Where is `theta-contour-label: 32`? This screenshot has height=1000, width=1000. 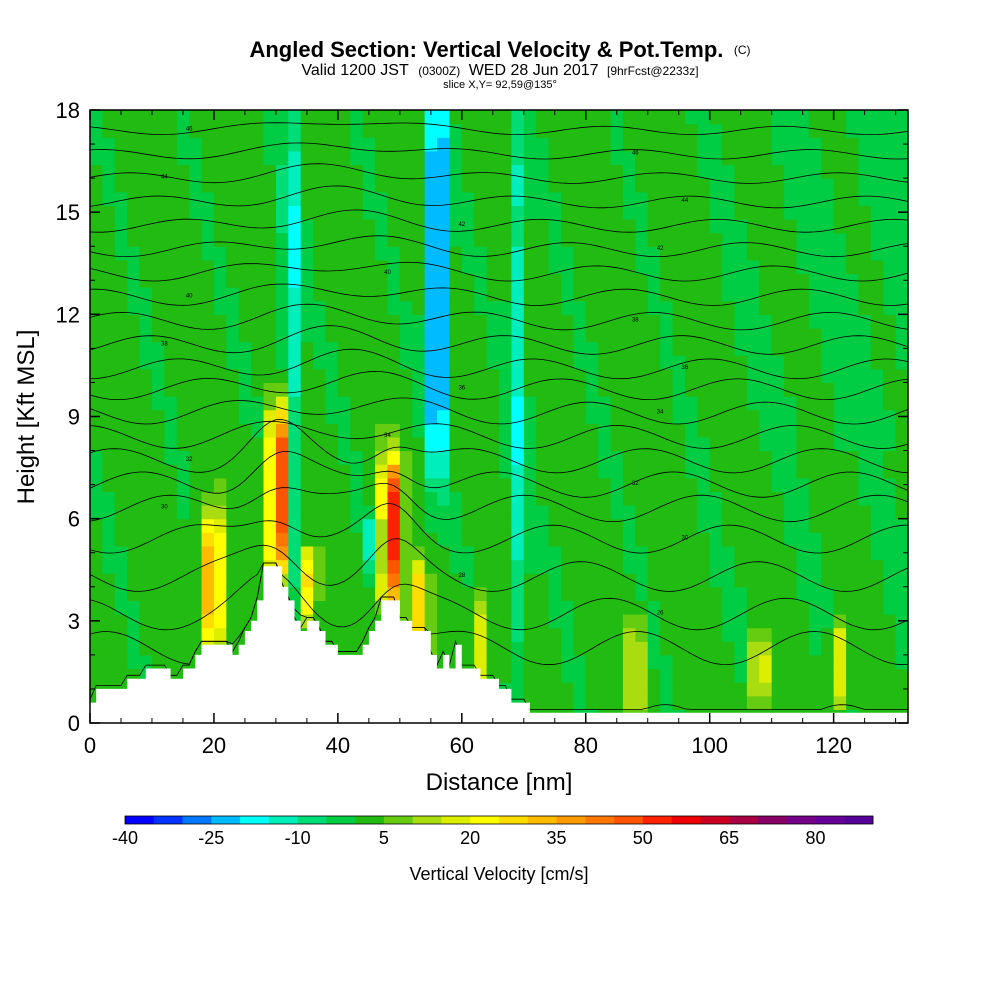 theta-contour-label: 32 is located at coordinates (189, 460).